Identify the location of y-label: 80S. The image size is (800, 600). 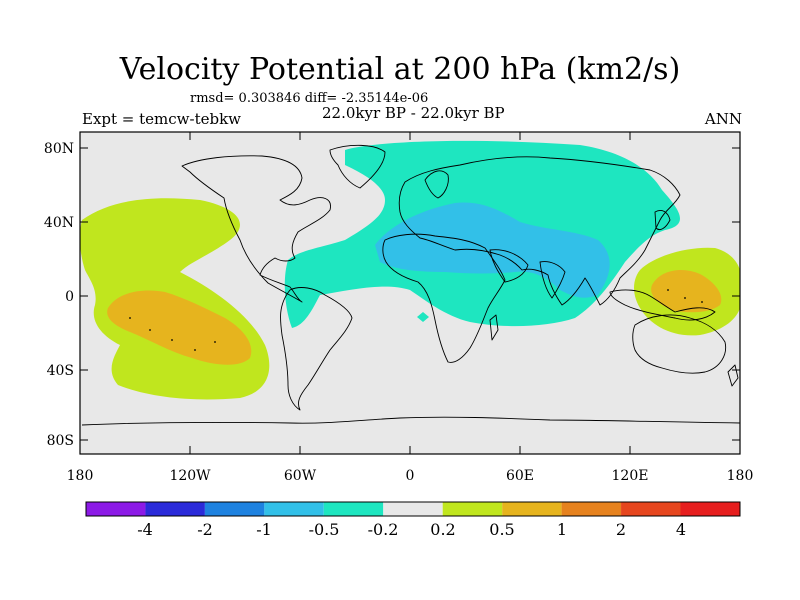
(60, 441).